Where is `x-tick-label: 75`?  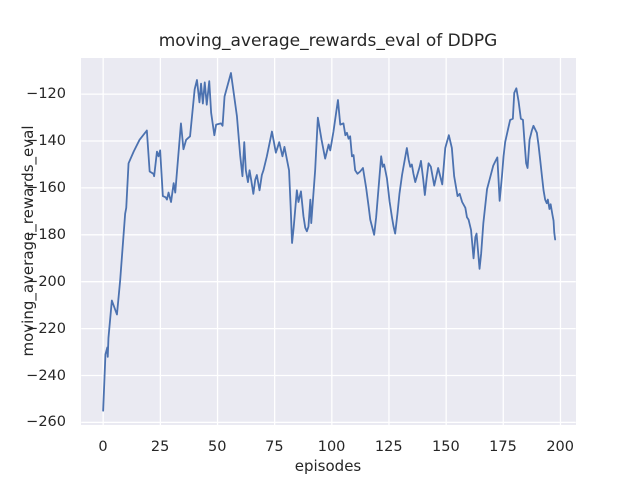
x-tick-label: 75 is located at coordinates (274, 447).